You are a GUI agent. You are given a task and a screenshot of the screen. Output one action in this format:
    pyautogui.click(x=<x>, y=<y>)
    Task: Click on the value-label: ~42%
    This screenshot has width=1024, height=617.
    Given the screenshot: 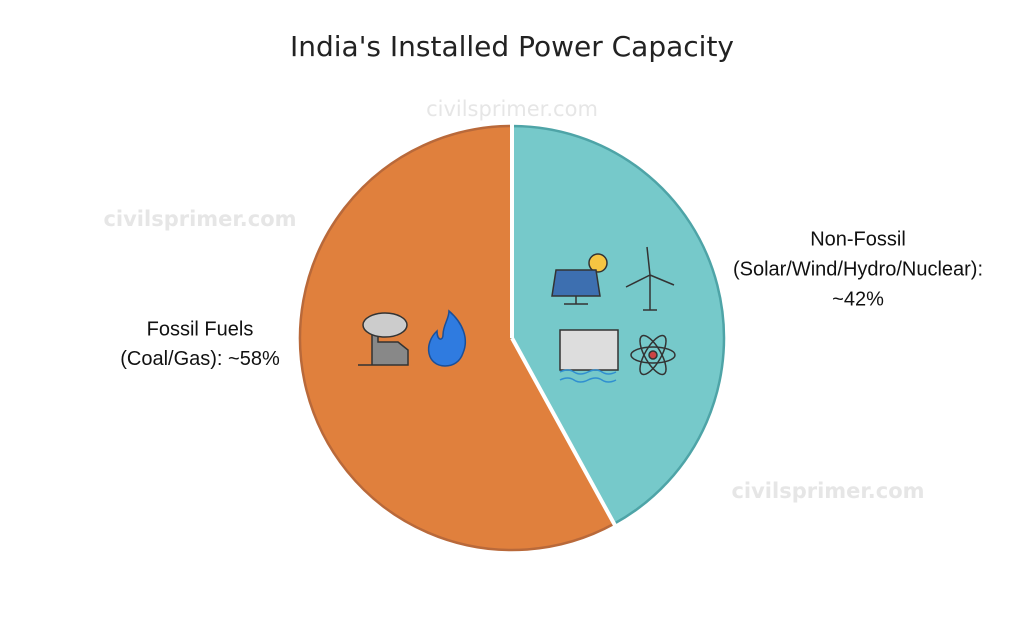 What is the action you would take?
    pyautogui.click(x=858, y=299)
    